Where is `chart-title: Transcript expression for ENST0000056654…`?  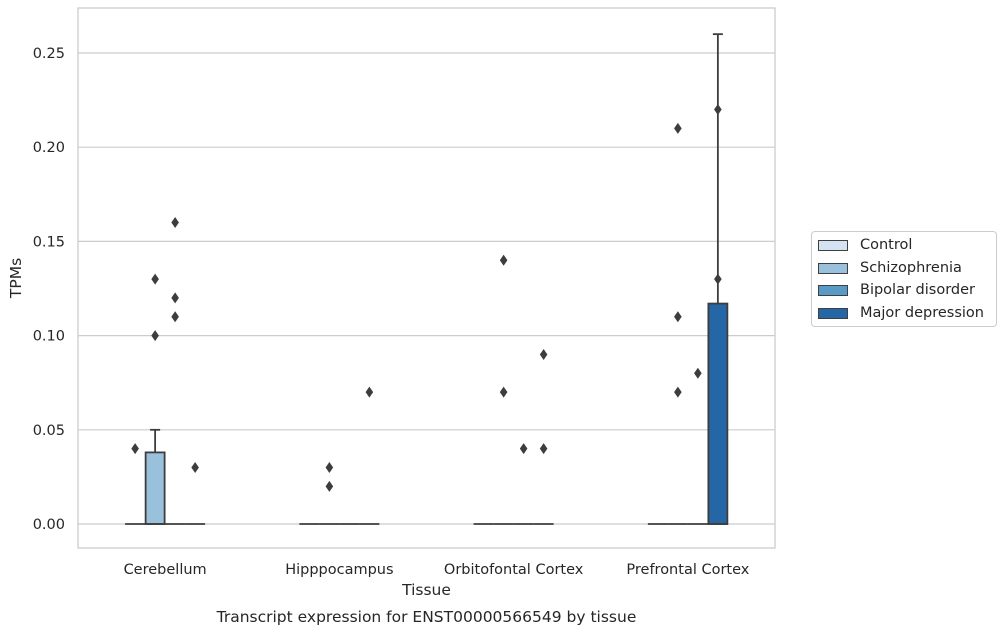 chart-title: Transcript expression for ENST0000056654… is located at coordinates (426, 617).